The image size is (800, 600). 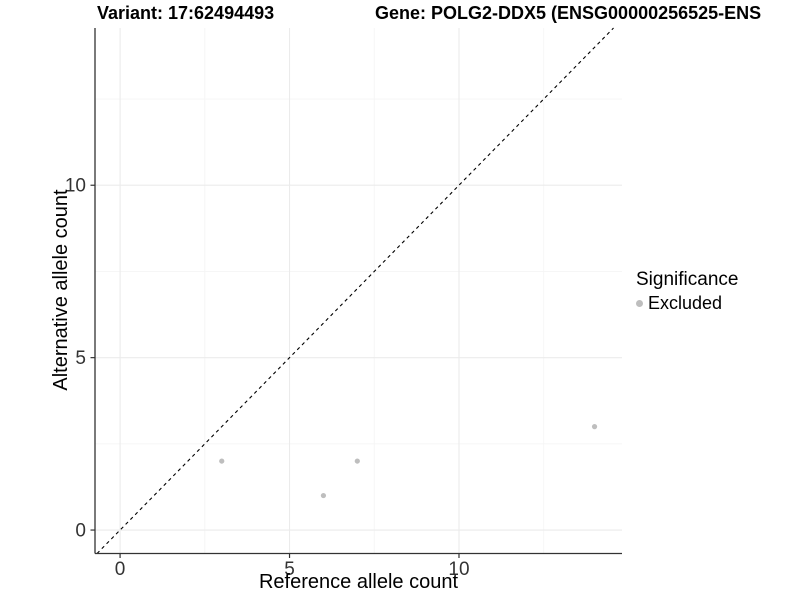 What do you see at coordinates (61, 290) in the screenshot?
I see `y-axis-label: Alternative allele count` at bounding box center [61, 290].